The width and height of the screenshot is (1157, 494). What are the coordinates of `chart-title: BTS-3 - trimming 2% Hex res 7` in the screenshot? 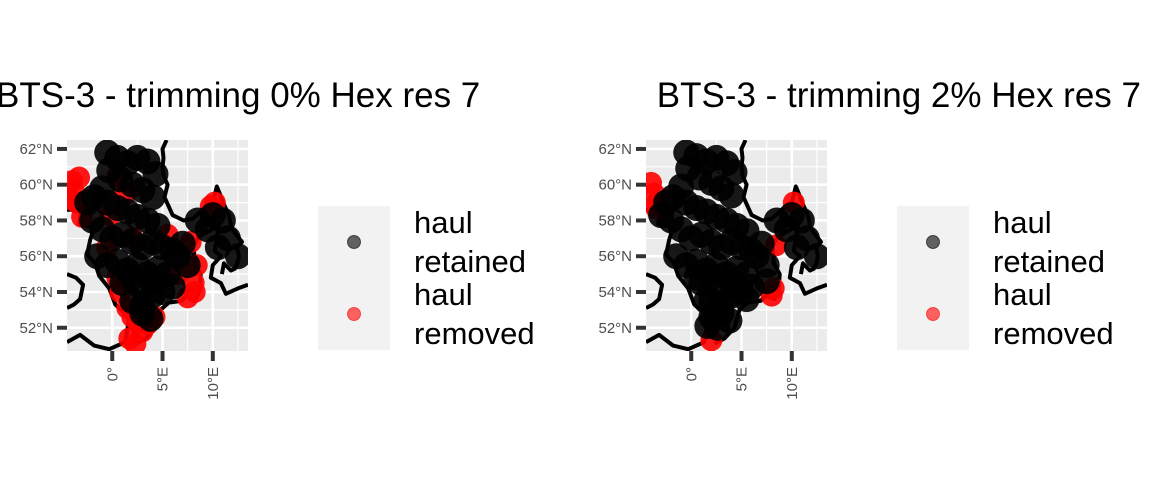 It's located at (899, 95).